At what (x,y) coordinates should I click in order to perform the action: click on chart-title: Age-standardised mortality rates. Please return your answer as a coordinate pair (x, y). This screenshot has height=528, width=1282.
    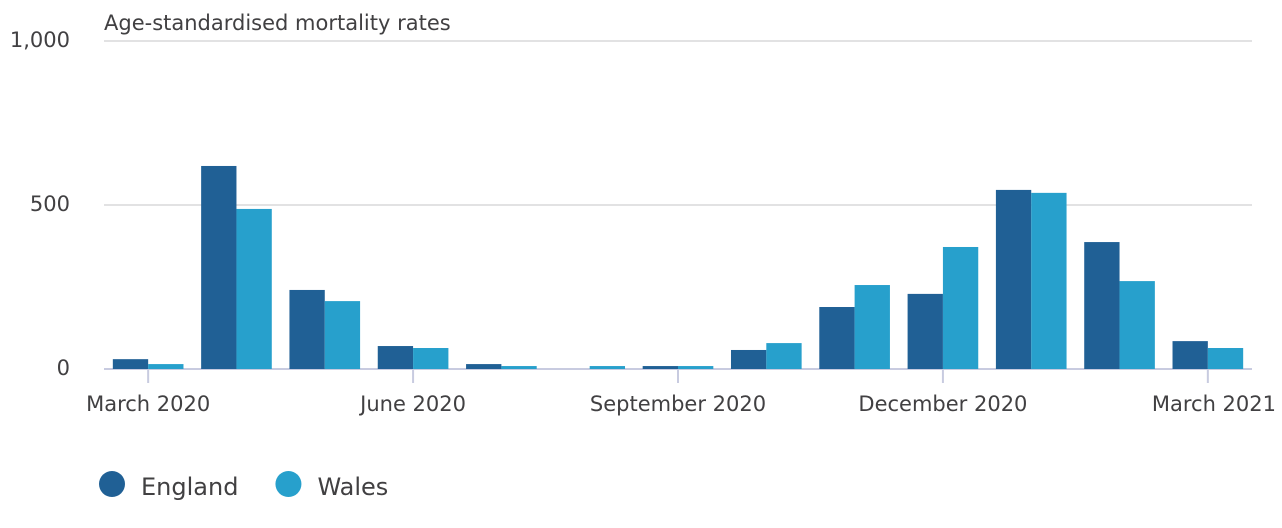
    Looking at the image, I should click on (277, 23).